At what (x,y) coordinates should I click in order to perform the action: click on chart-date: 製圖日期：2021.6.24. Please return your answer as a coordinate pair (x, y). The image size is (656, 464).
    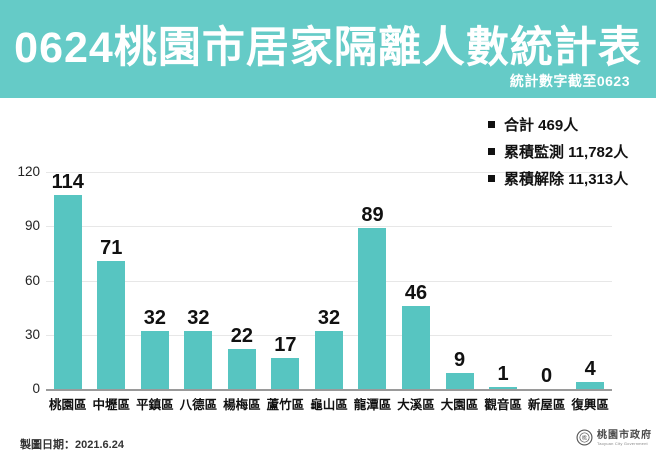
    Looking at the image, I should click on (72, 445).